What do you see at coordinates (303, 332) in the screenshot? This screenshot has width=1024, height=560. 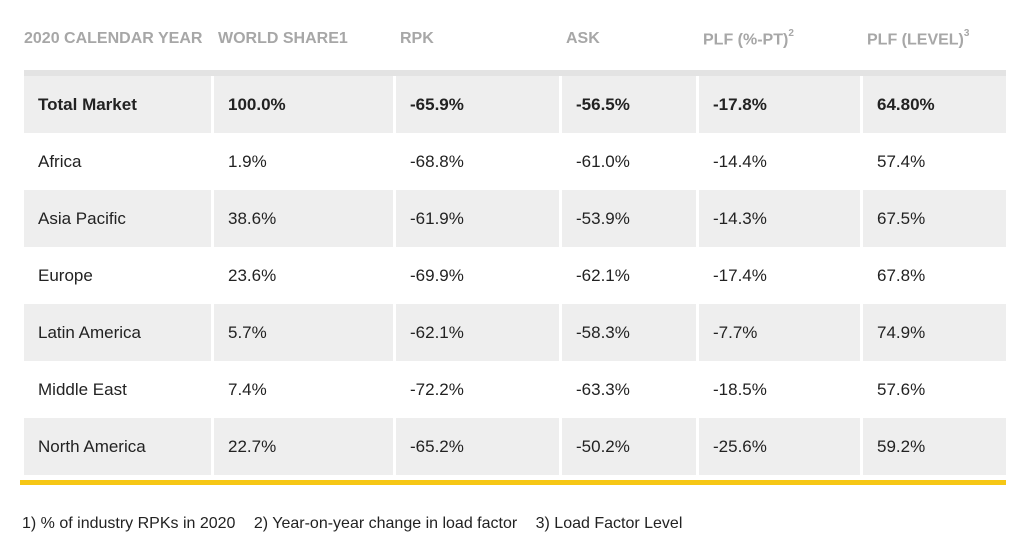 I see `world-share-cell: 5.7%` at bounding box center [303, 332].